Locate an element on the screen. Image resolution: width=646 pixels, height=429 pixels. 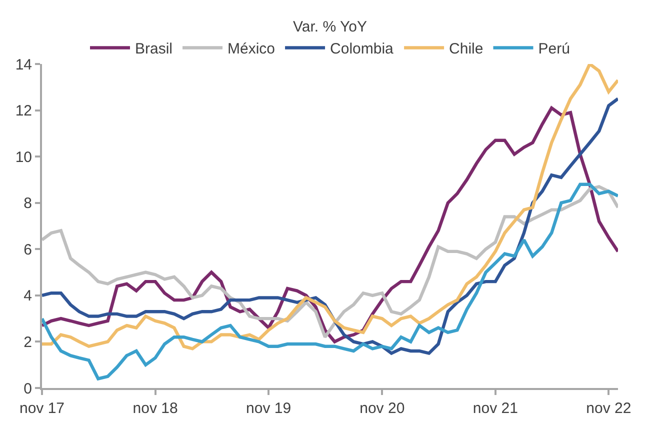
legend-label: Colombia is located at coordinates (362, 49).